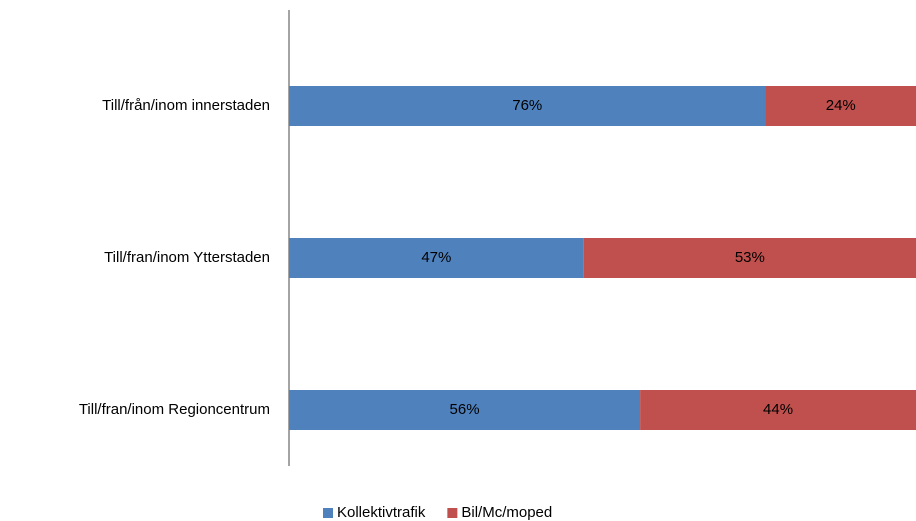 This screenshot has height=521, width=916. I want to click on y-tick-label: Till/från/inom innerstaden, so click(186, 105).